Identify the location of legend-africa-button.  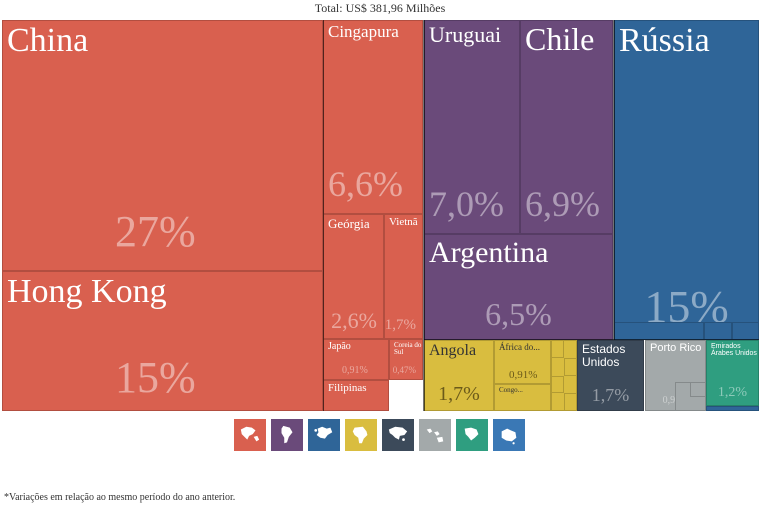
(361, 435).